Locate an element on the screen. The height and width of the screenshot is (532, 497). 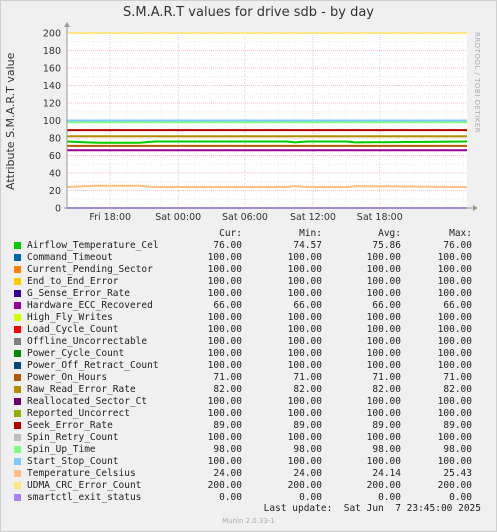
legend-value-cur: 200.00 is located at coordinates (224, 485).